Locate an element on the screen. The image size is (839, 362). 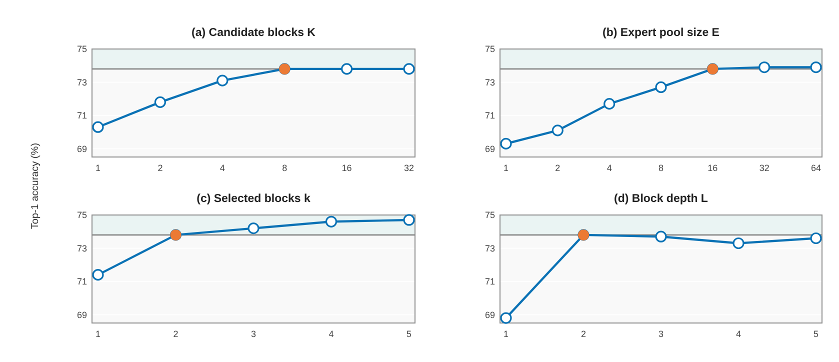
chart-title: (d) Block depth L is located at coordinates (661, 199).